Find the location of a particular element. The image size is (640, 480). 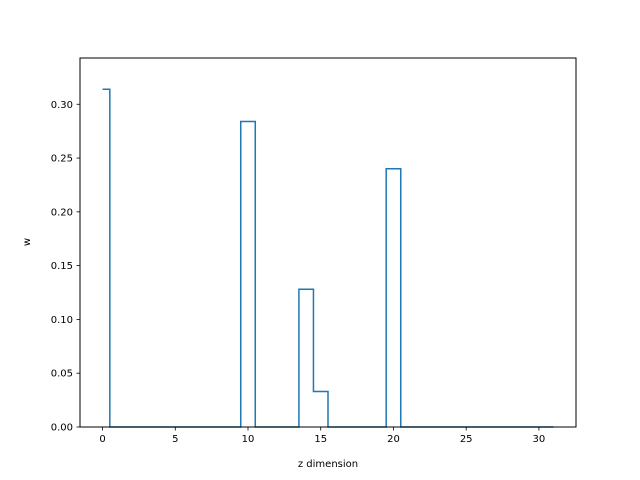

y-tick-label: 0.15 is located at coordinates (62, 266).